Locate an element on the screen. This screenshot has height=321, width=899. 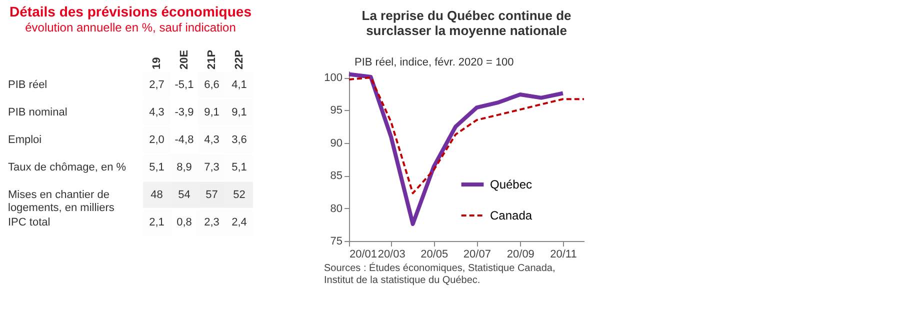
y-tick-label: PIB nominal is located at coordinates (38, 112).